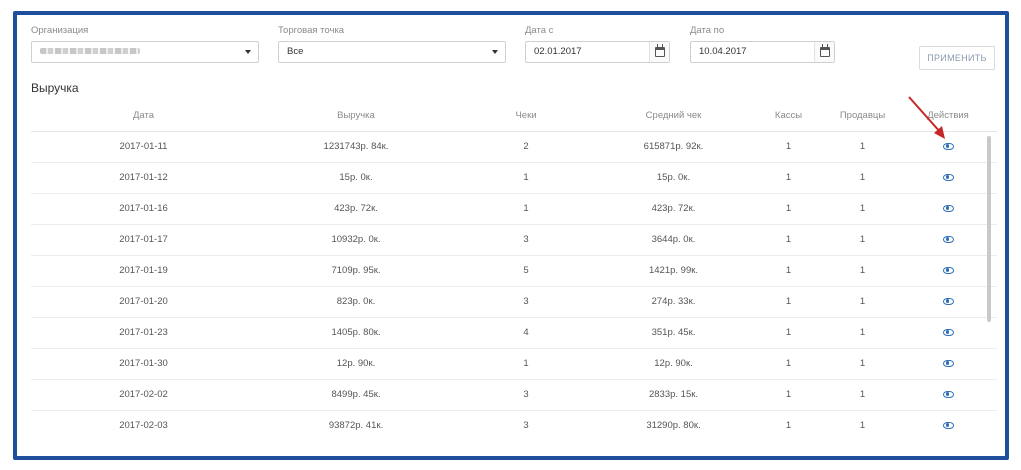 This screenshot has width=1021, height=470. What do you see at coordinates (824, 52) in the screenshot?
I see `date-to-picker-button` at bounding box center [824, 52].